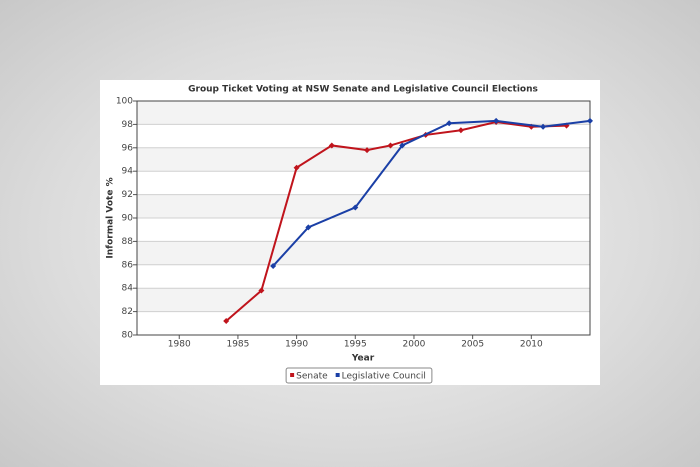 The width and height of the screenshot is (700, 467). Describe the element at coordinates (128, 219) in the screenshot. I see `y-tick-label: 90` at that location.